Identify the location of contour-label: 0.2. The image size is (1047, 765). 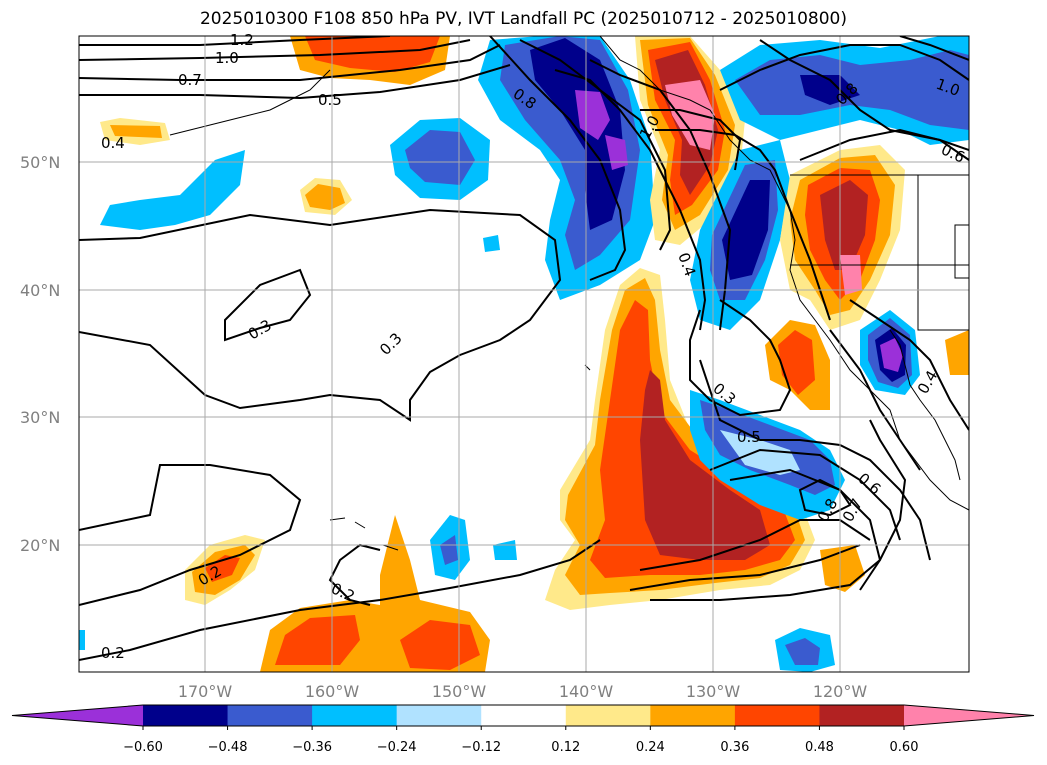
(113, 653).